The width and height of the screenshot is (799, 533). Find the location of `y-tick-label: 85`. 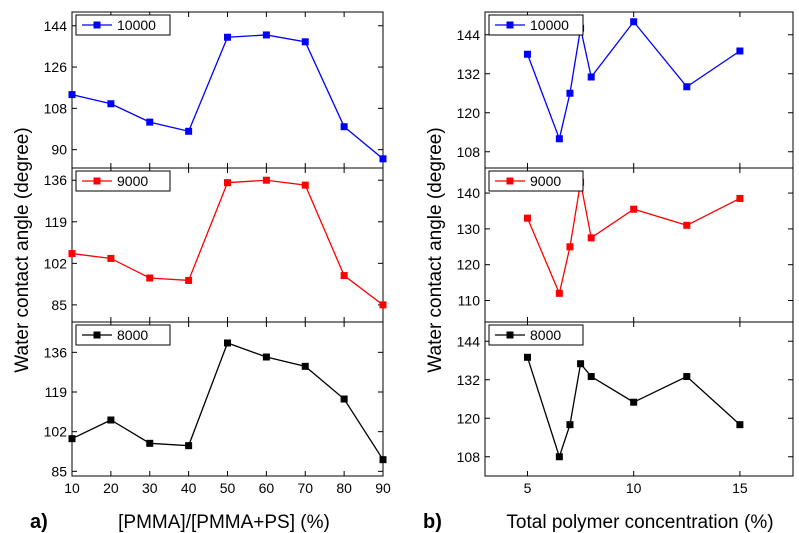

y-tick-label: 85 is located at coordinates (59, 471).